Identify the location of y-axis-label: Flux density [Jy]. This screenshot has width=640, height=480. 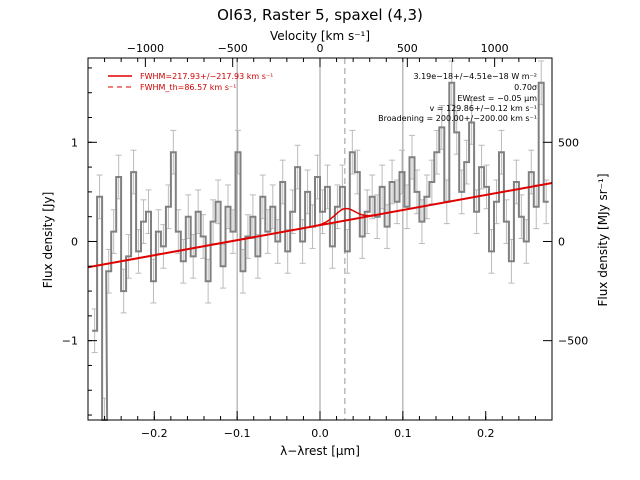
(48, 240).